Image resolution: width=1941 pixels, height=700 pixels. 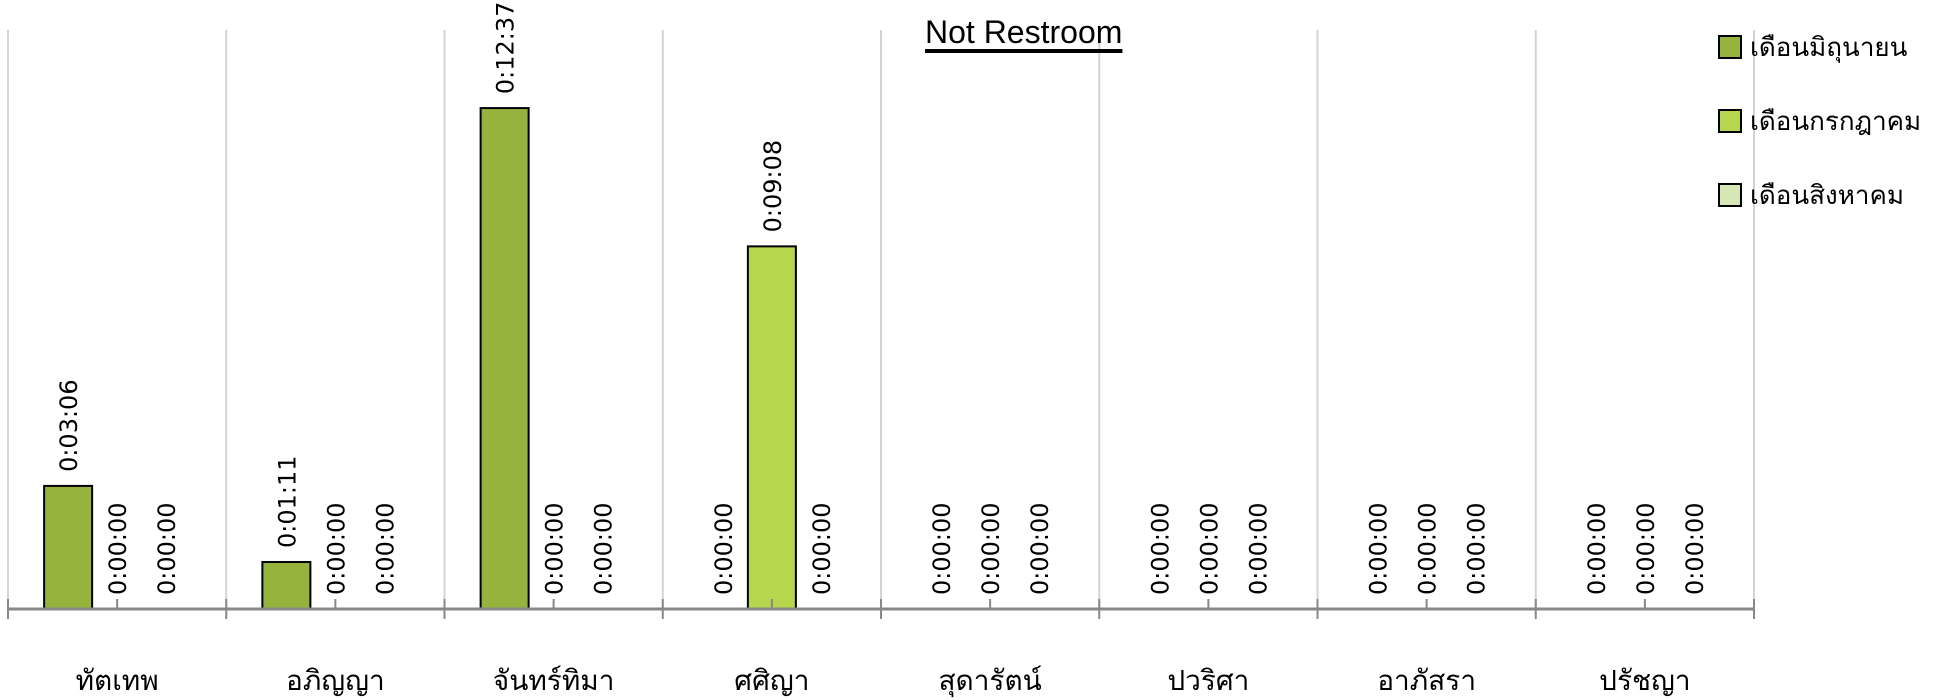 What do you see at coordinates (1730, 47) in the screenshot?
I see `legend-swatch-june` at bounding box center [1730, 47].